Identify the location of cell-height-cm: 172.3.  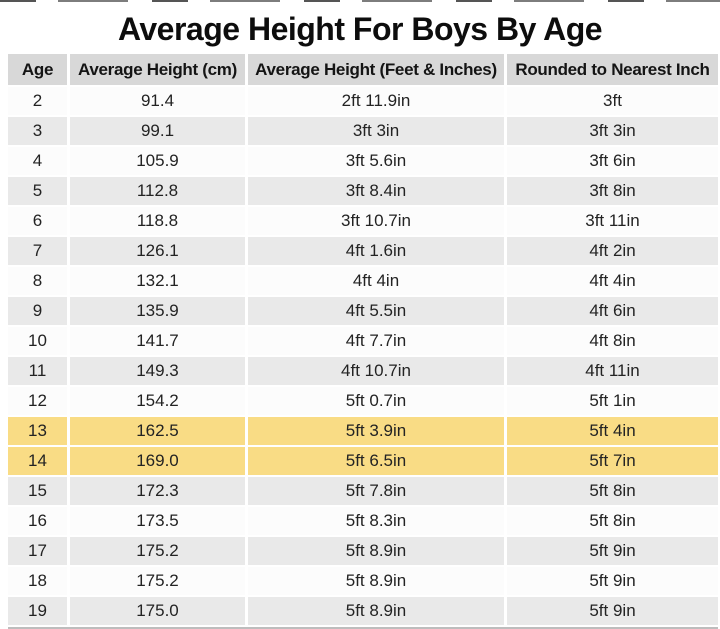
(159, 492).